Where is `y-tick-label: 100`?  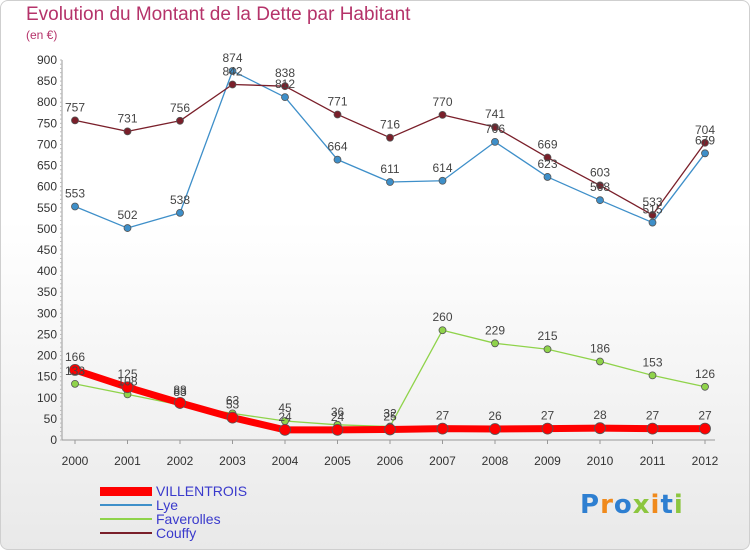 y-tick-label: 100 is located at coordinates (47, 398).